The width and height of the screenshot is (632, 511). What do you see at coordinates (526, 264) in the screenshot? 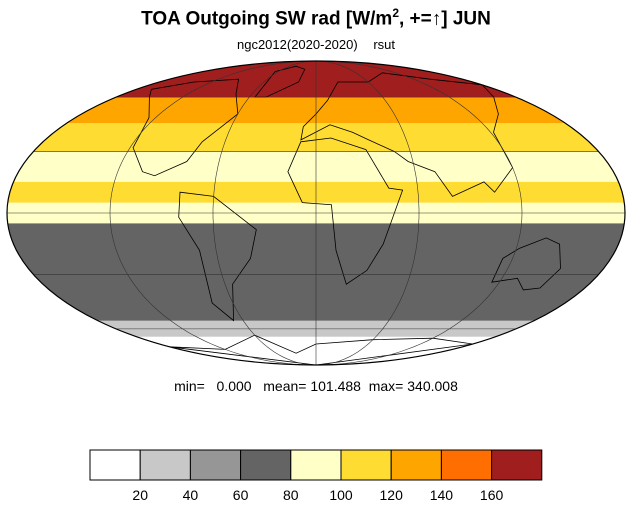
I see `continent-australia` at bounding box center [526, 264].